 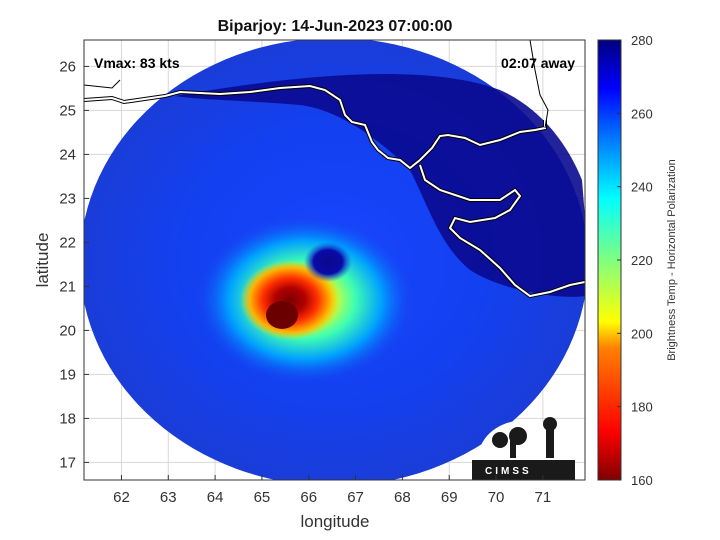 I want to click on y-tick-label: 24, so click(x=67, y=154).